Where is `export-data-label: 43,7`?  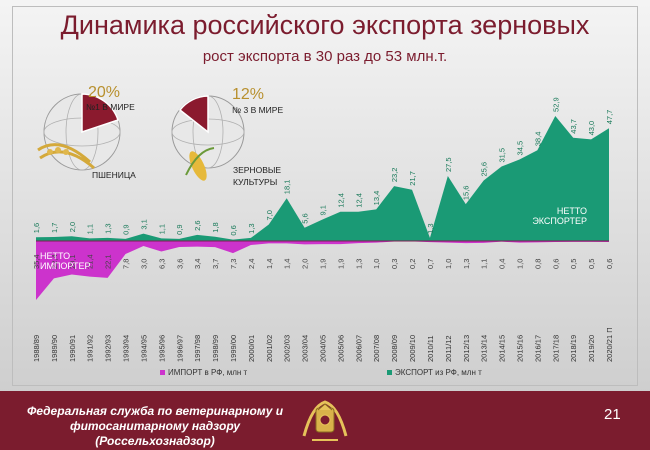 export-data-label: 43,7 is located at coordinates (573, 126).